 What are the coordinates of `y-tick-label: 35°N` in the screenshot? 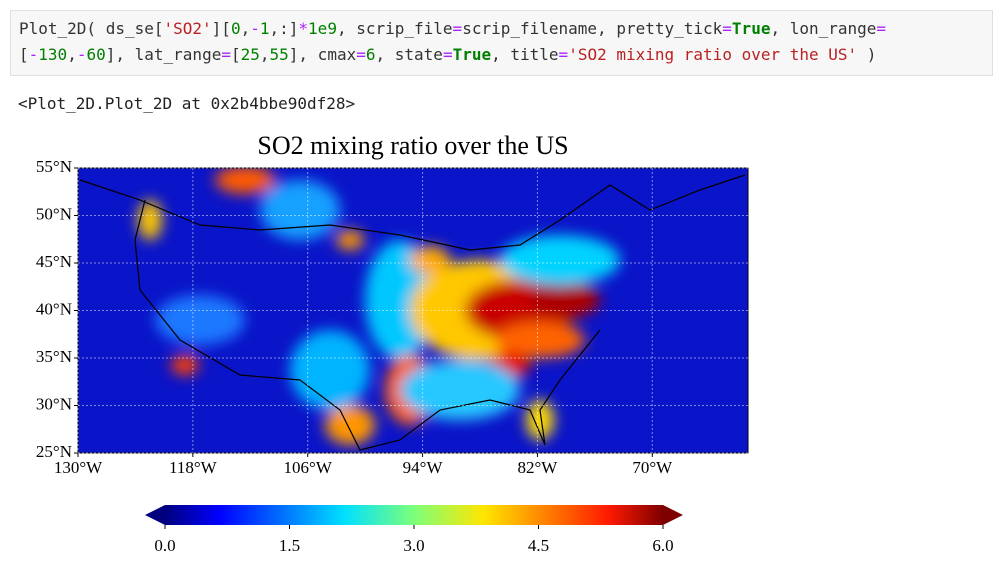 It's located at (54, 356).